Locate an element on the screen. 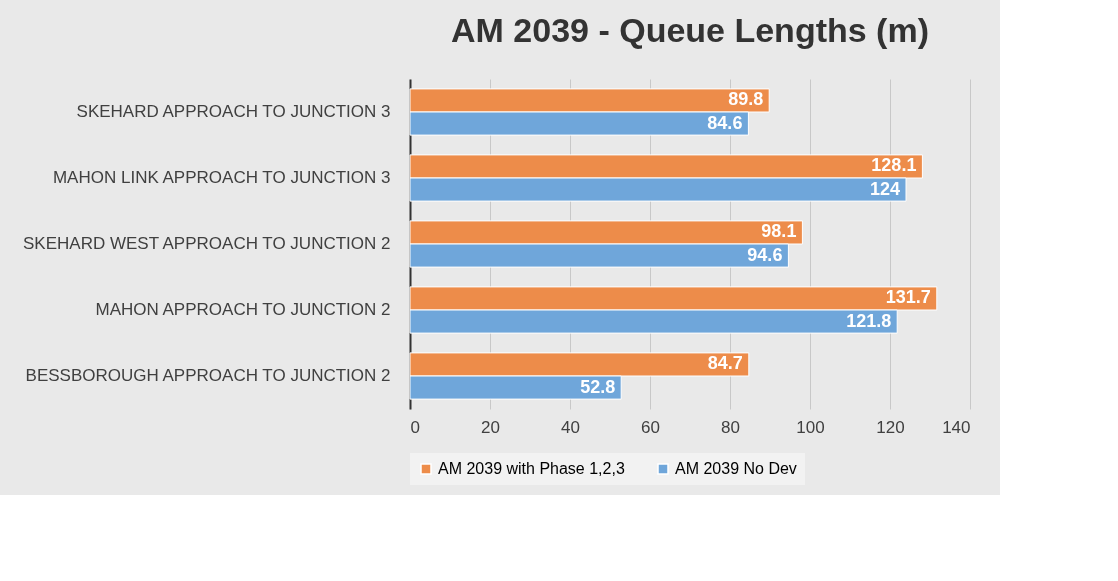 The image size is (1118, 581). y-tick-label: BESSBOROUGH APPROACH TO JUNCTION 2 is located at coordinates (208, 375).